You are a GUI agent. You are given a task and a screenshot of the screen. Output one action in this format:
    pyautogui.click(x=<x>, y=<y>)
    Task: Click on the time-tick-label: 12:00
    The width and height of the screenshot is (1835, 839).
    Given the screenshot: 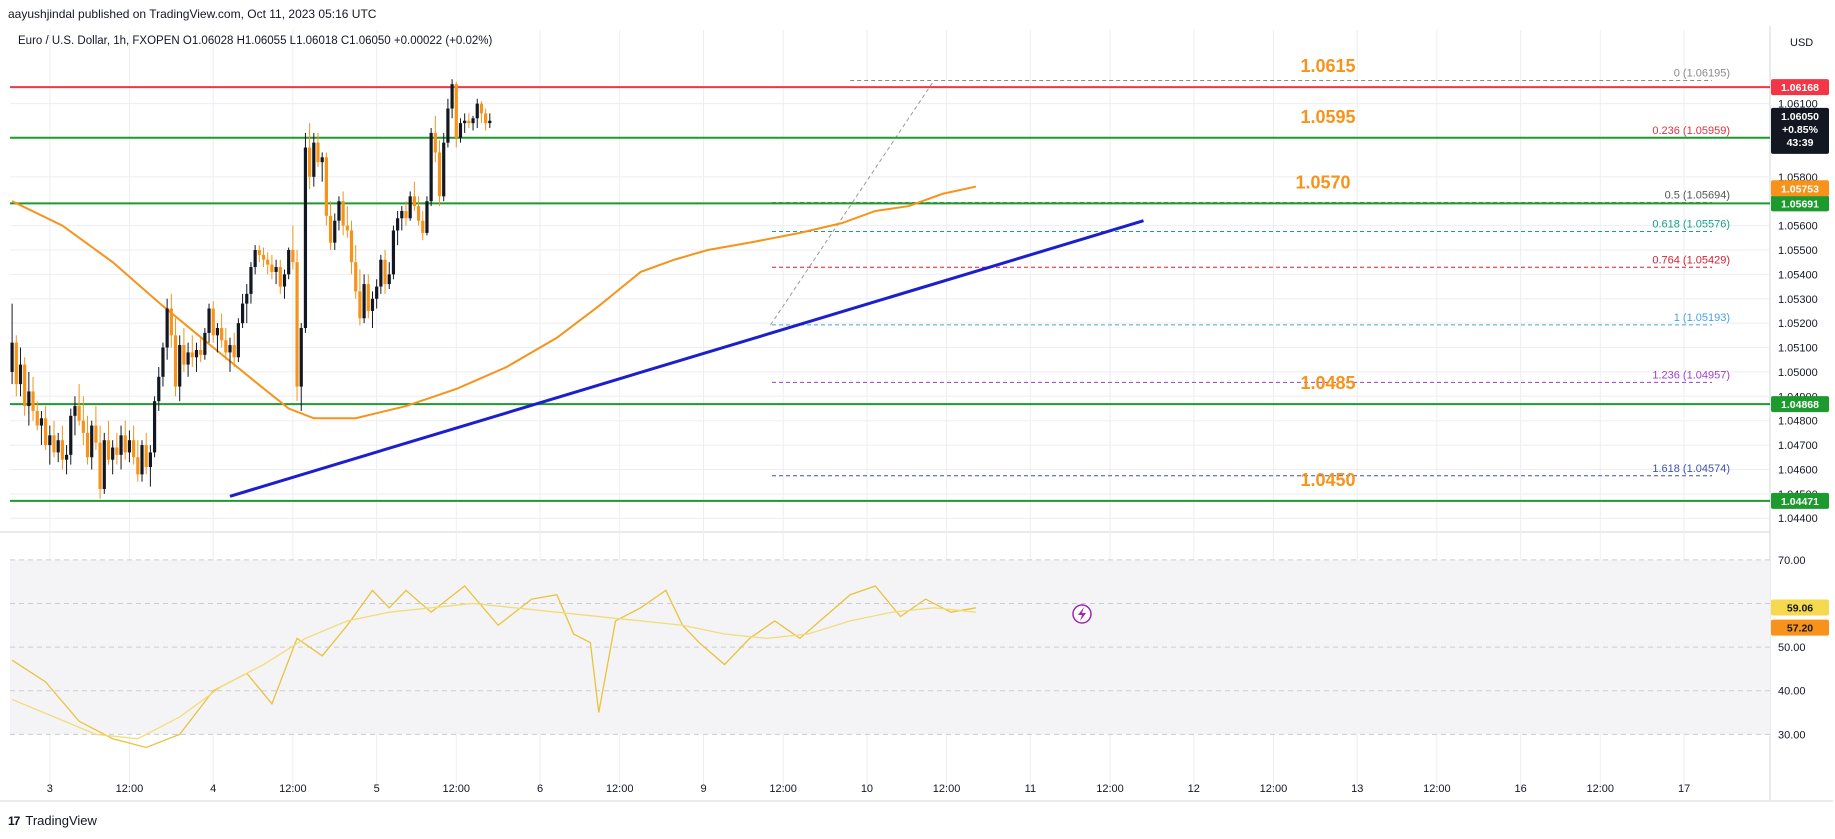 What is the action you would take?
    pyautogui.click(x=1274, y=789)
    